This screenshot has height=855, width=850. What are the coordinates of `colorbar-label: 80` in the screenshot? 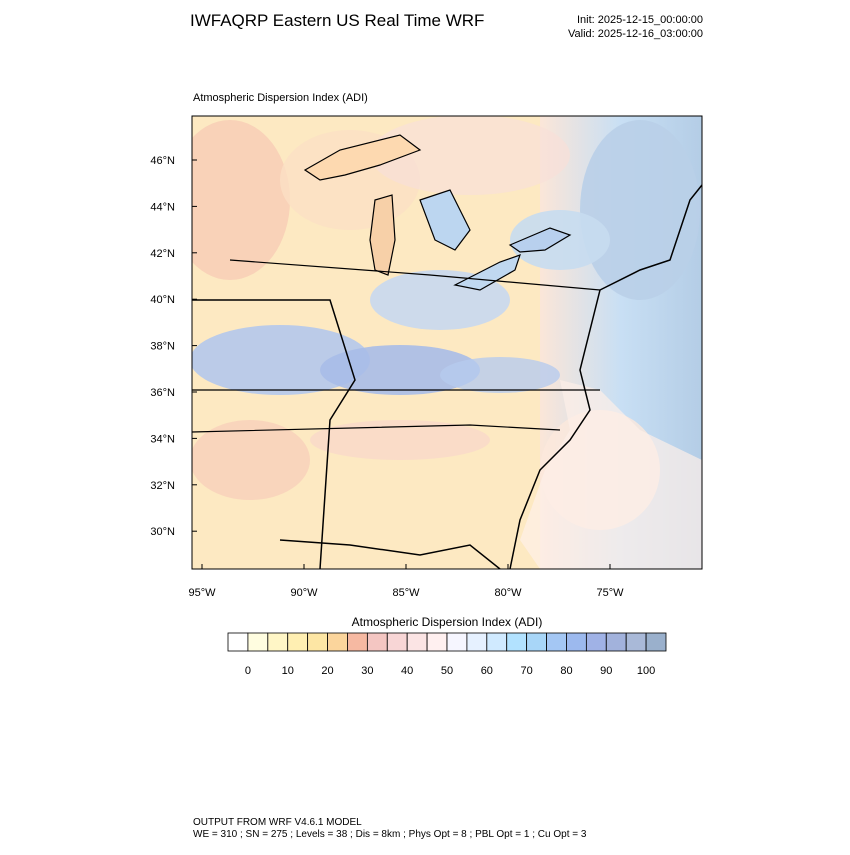 It's located at (566, 671).